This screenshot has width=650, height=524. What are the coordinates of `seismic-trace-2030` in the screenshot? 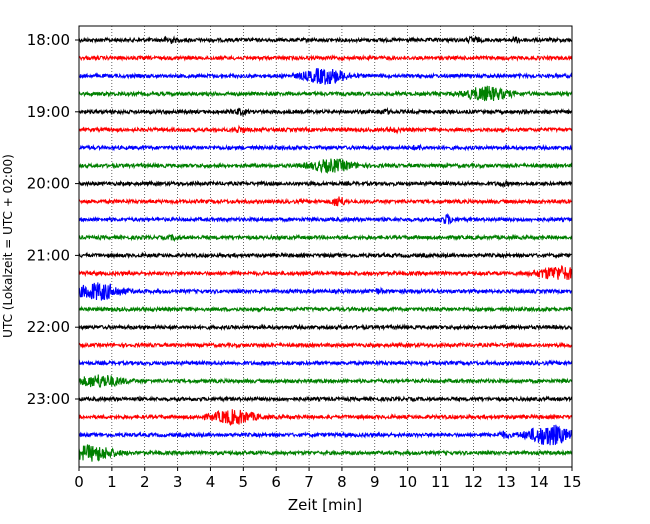 It's located at (325, 218).